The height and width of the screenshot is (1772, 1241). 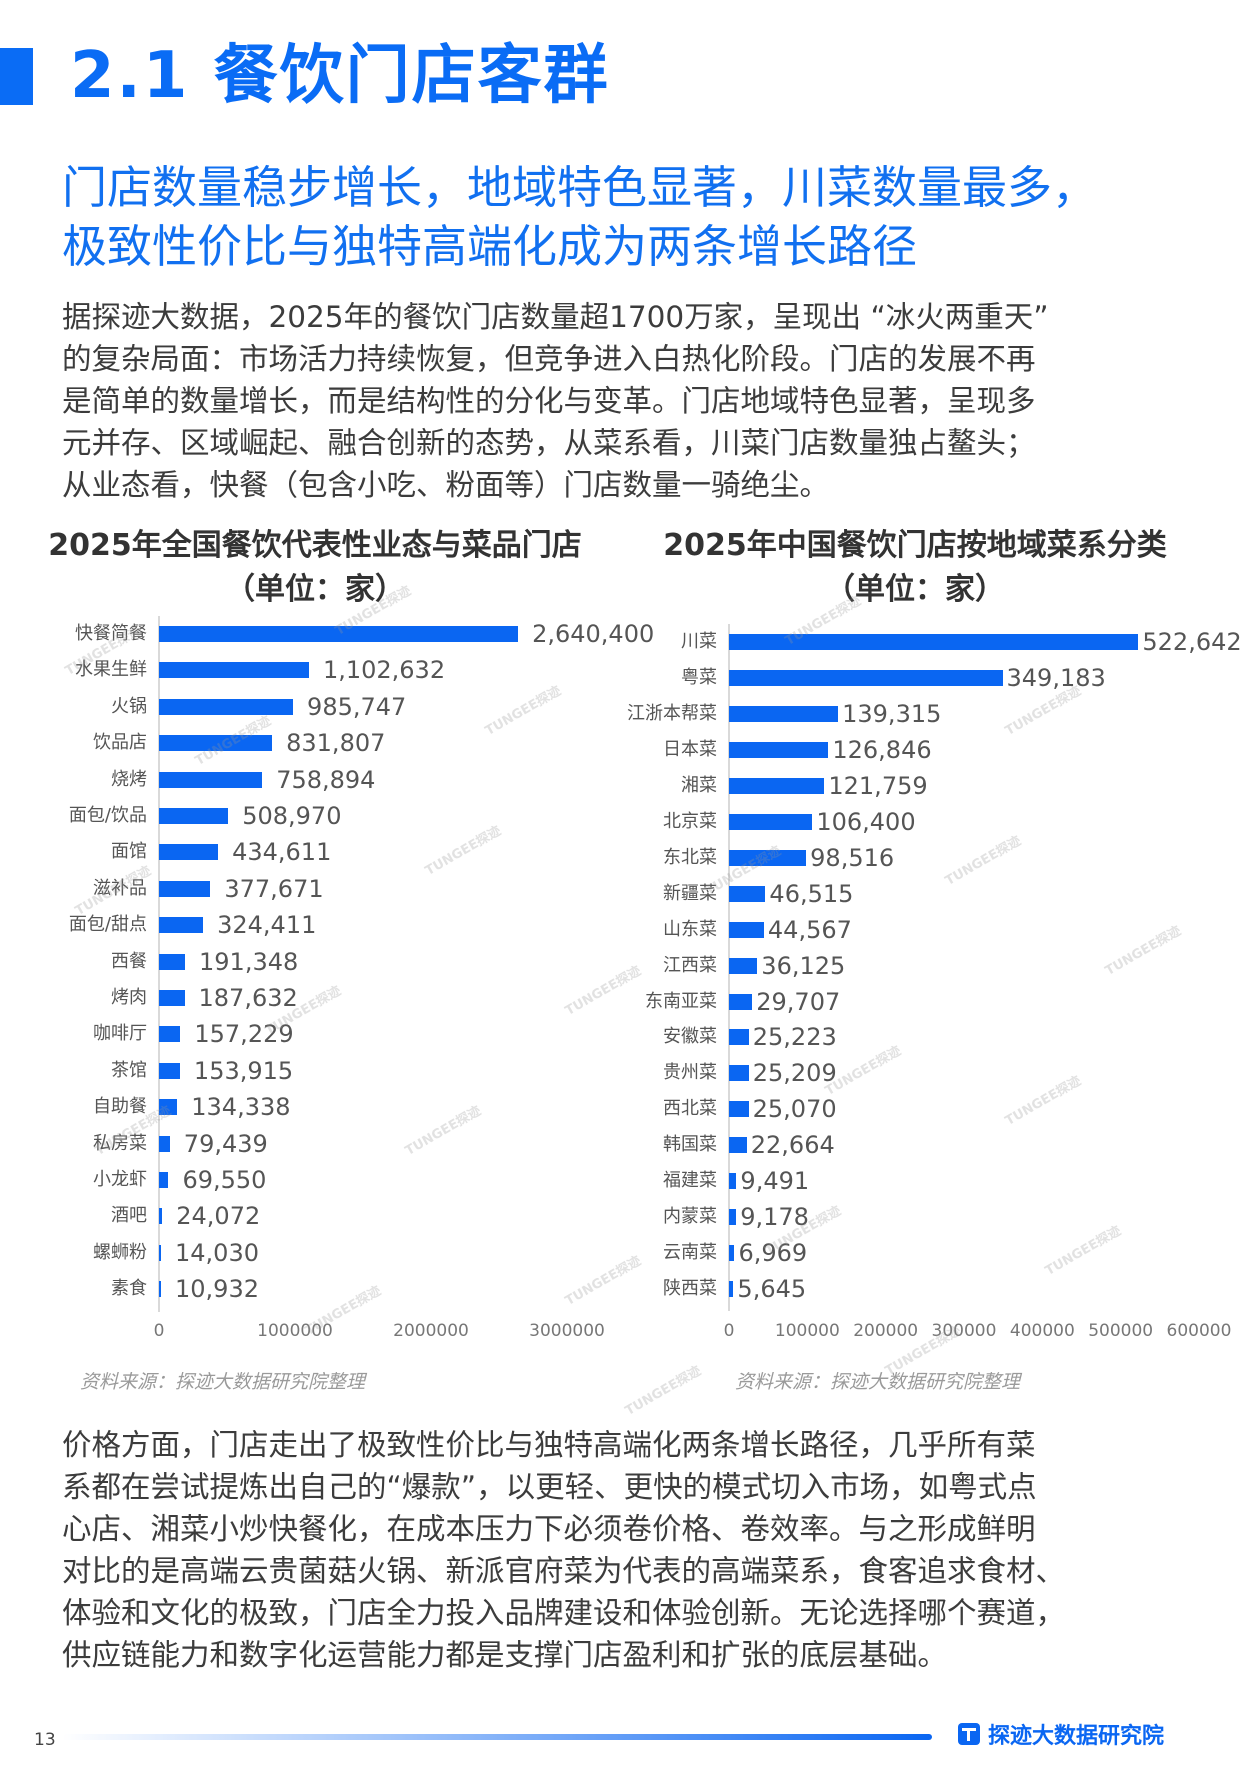 What do you see at coordinates (690, 965) in the screenshot?
I see `category-label: 江西菜` at bounding box center [690, 965].